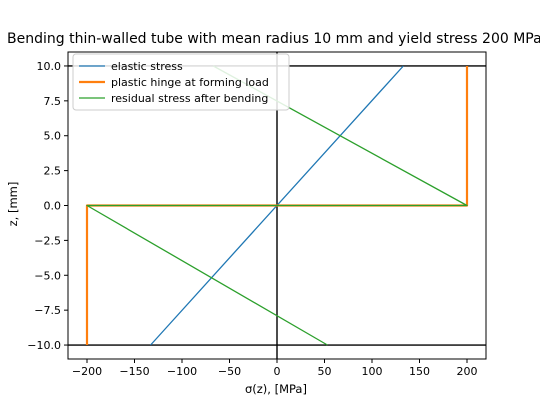 This screenshot has width=540, height=405. Describe the element at coordinates (134, 371) in the screenshot. I see `x-tick-label: −150` at that location.